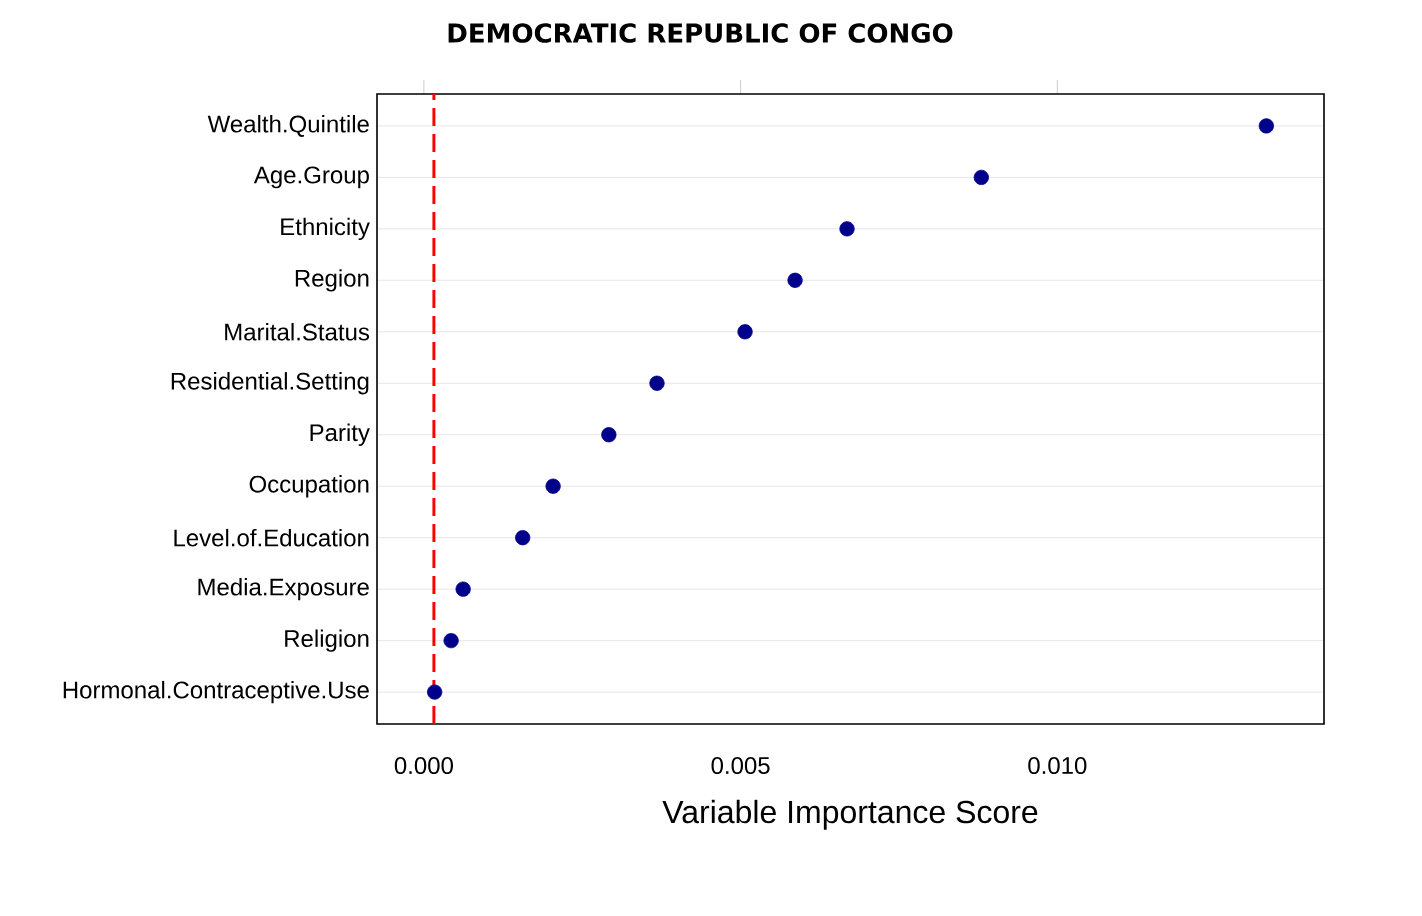 The image size is (1422, 916). Describe the element at coordinates (1057, 766) in the screenshot. I see `x-tick-label: 0.010` at that location.